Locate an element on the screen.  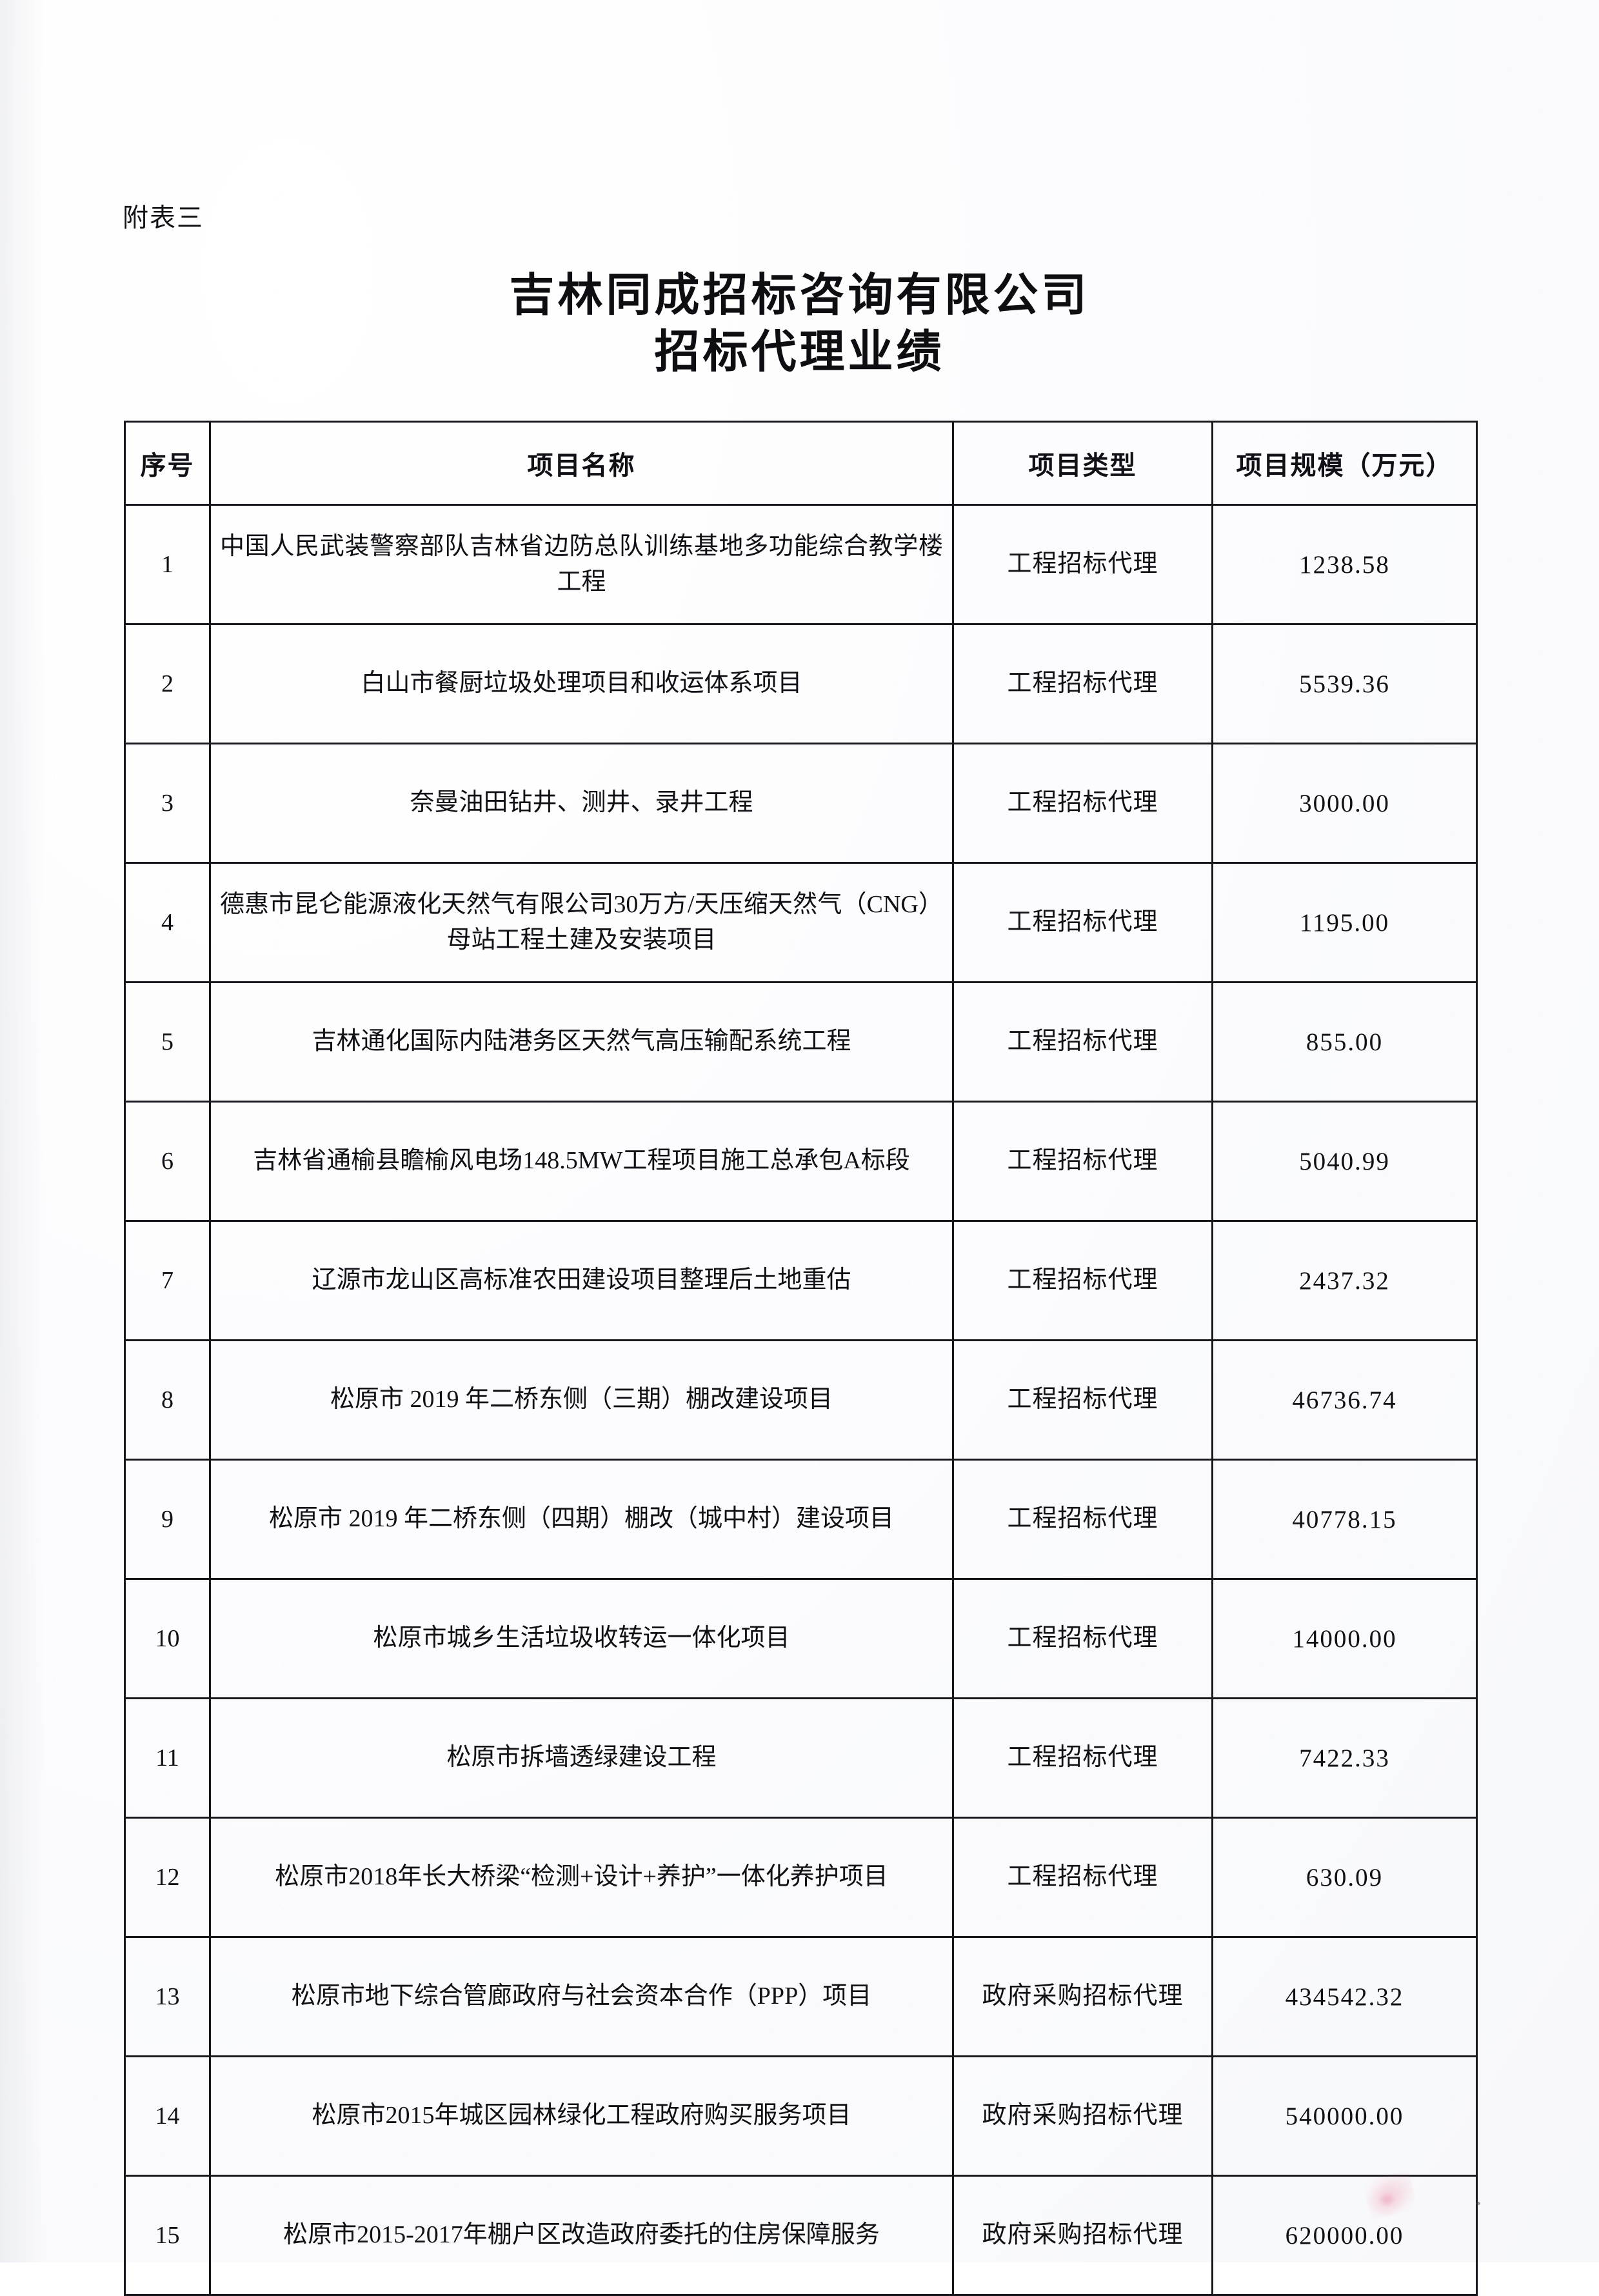
cell-index: 15 is located at coordinates (167, 2235).